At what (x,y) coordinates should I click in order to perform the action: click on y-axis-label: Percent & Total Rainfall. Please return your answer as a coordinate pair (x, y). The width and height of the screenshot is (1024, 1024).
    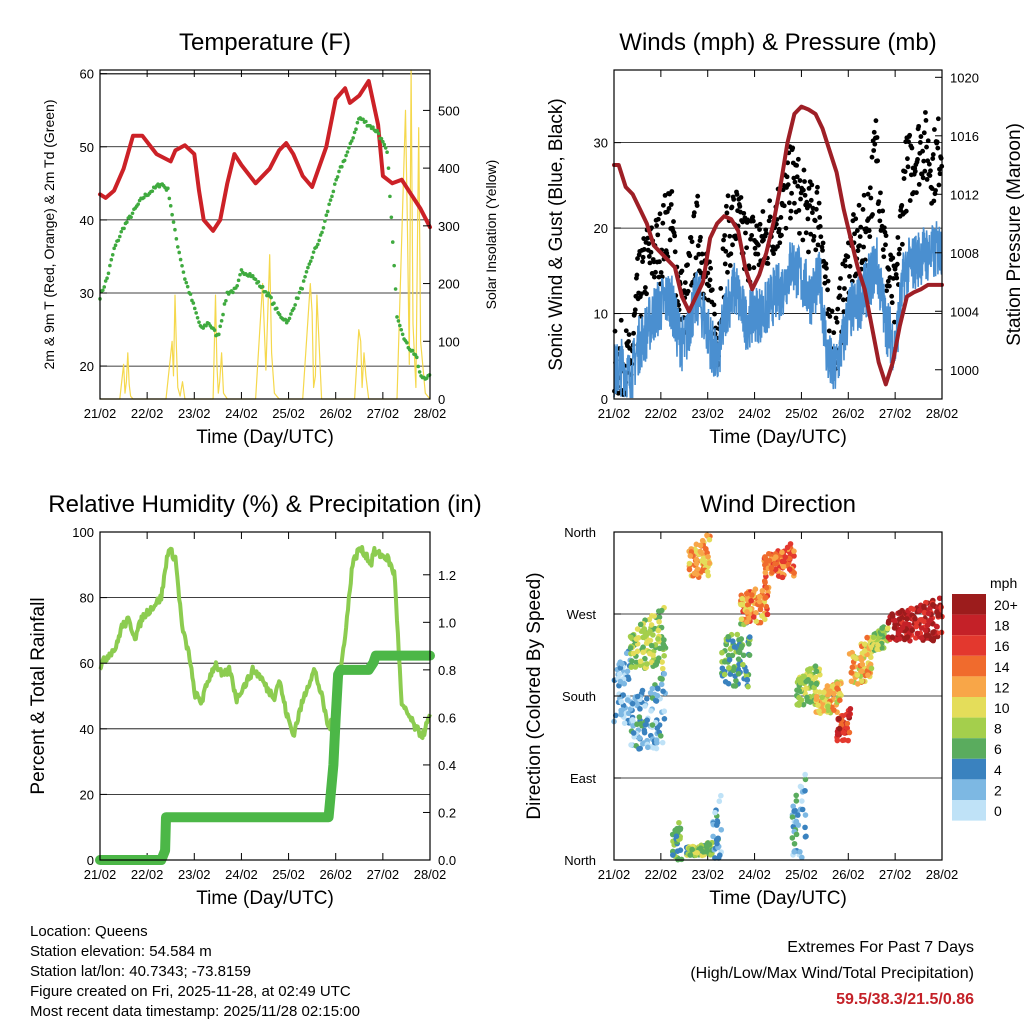
    Looking at the image, I should click on (38, 695).